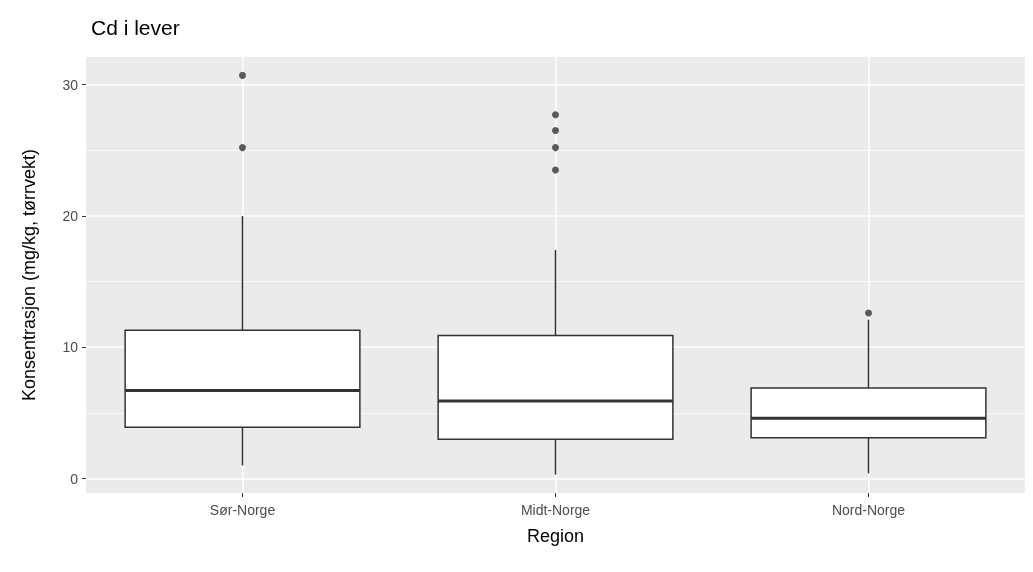 This screenshot has width=1033, height=572. Describe the element at coordinates (70, 215) in the screenshot. I see `y-tick-label: 20` at that location.